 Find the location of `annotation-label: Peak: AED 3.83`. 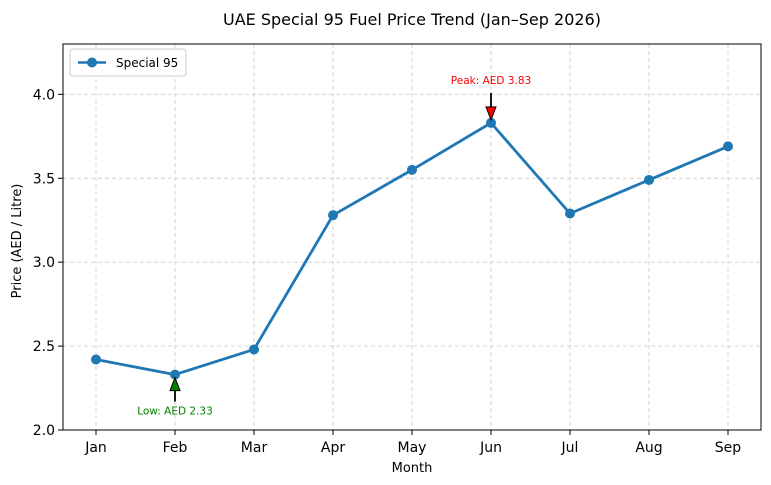

annotation-label: Peak: AED 3.83 is located at coordinates (491, 81).